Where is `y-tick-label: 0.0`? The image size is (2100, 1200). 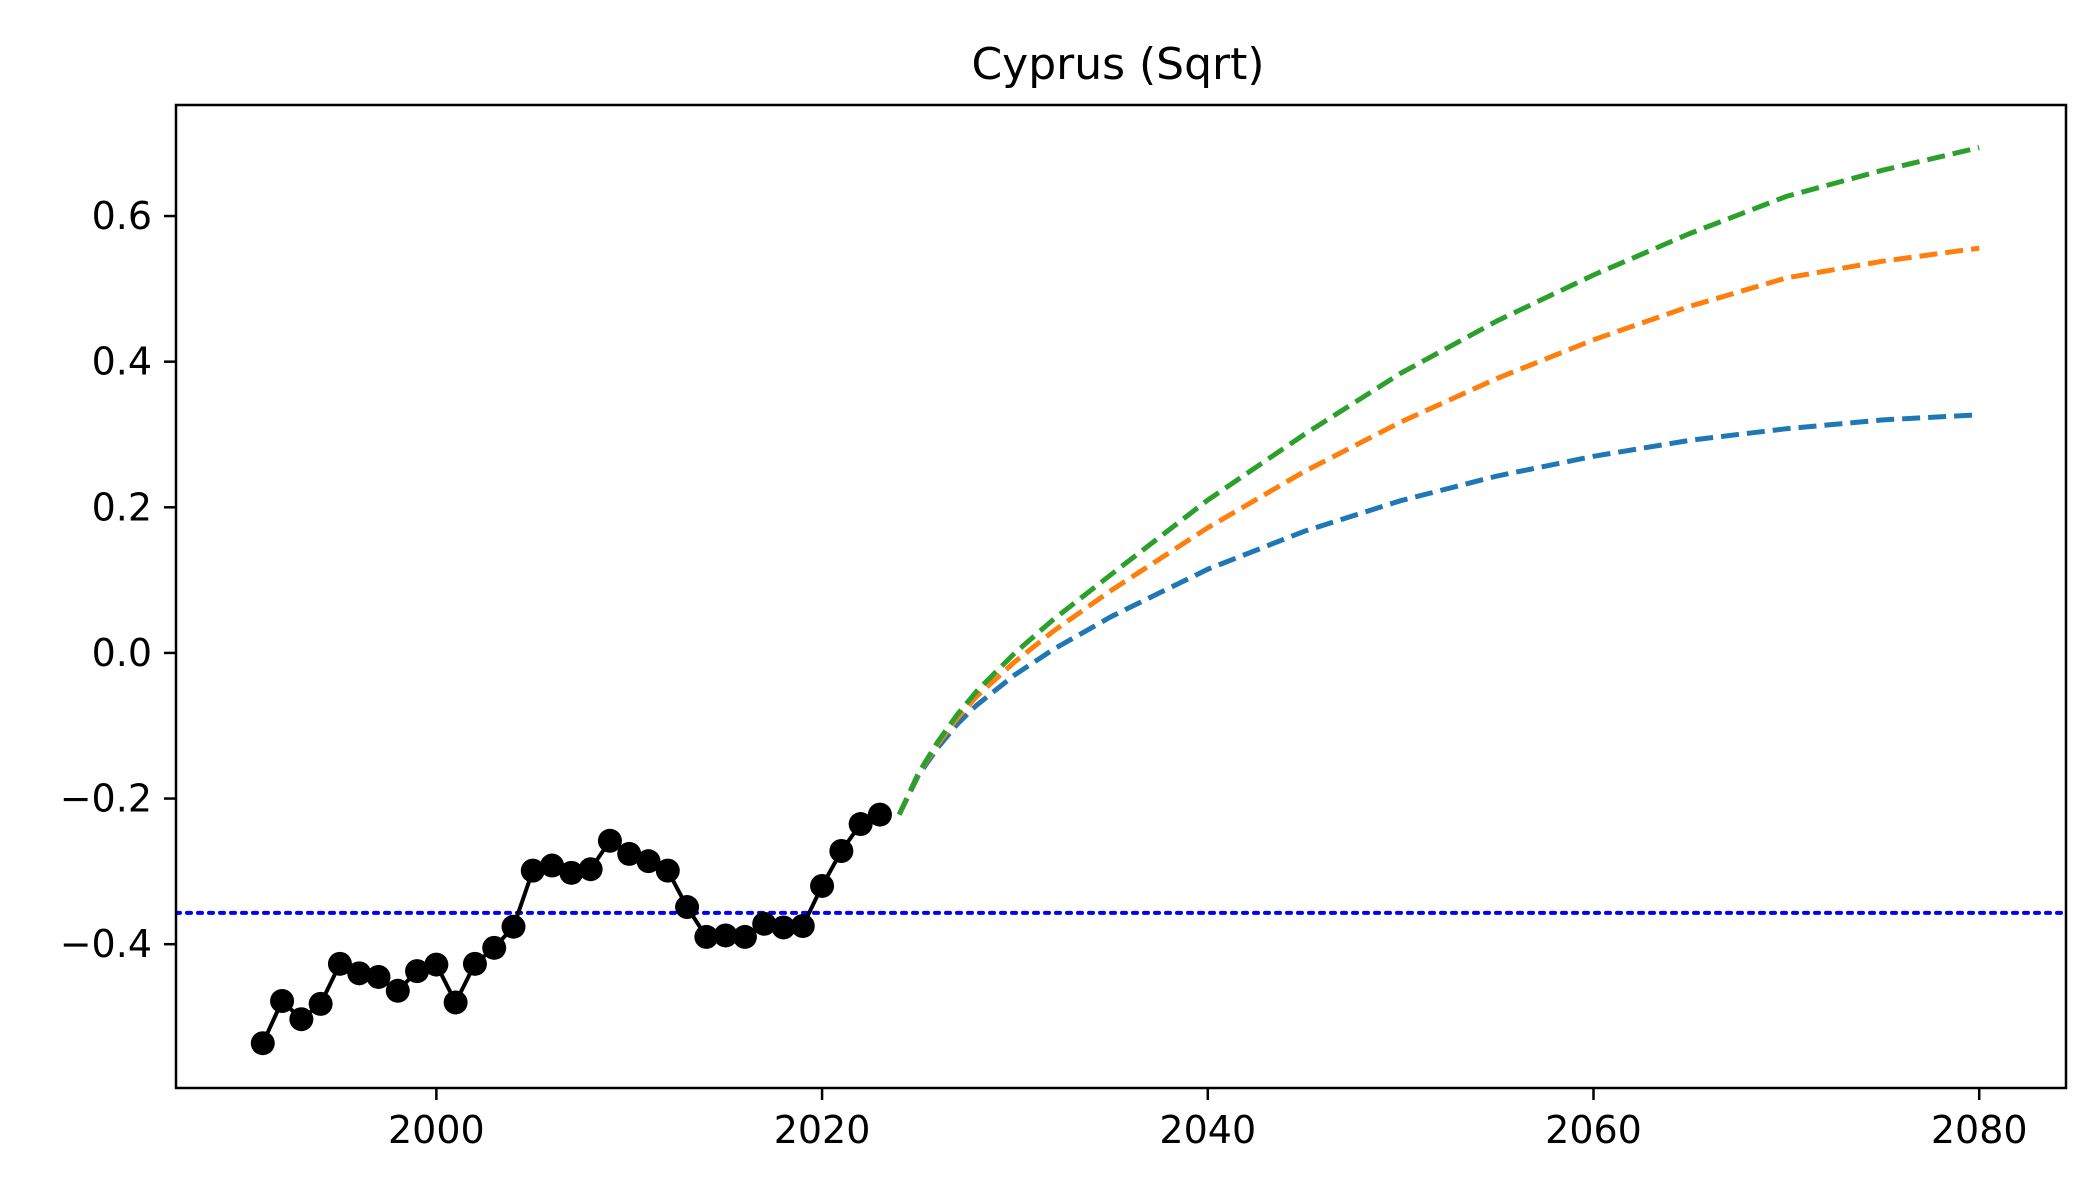
y-tick-label: 0.0 is located at coordinates (122, 653).